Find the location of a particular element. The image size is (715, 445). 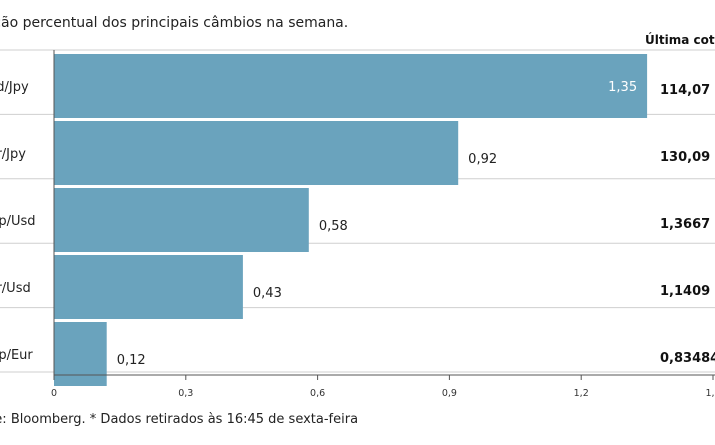

bar-eur-usd is located at coordinates (148, 287).